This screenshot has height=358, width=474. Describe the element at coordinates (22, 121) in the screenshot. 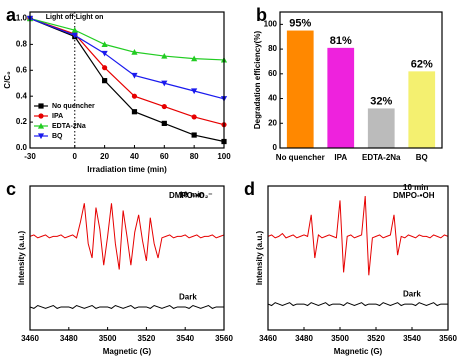

I see `y-tick-label: 0.2` at that location.